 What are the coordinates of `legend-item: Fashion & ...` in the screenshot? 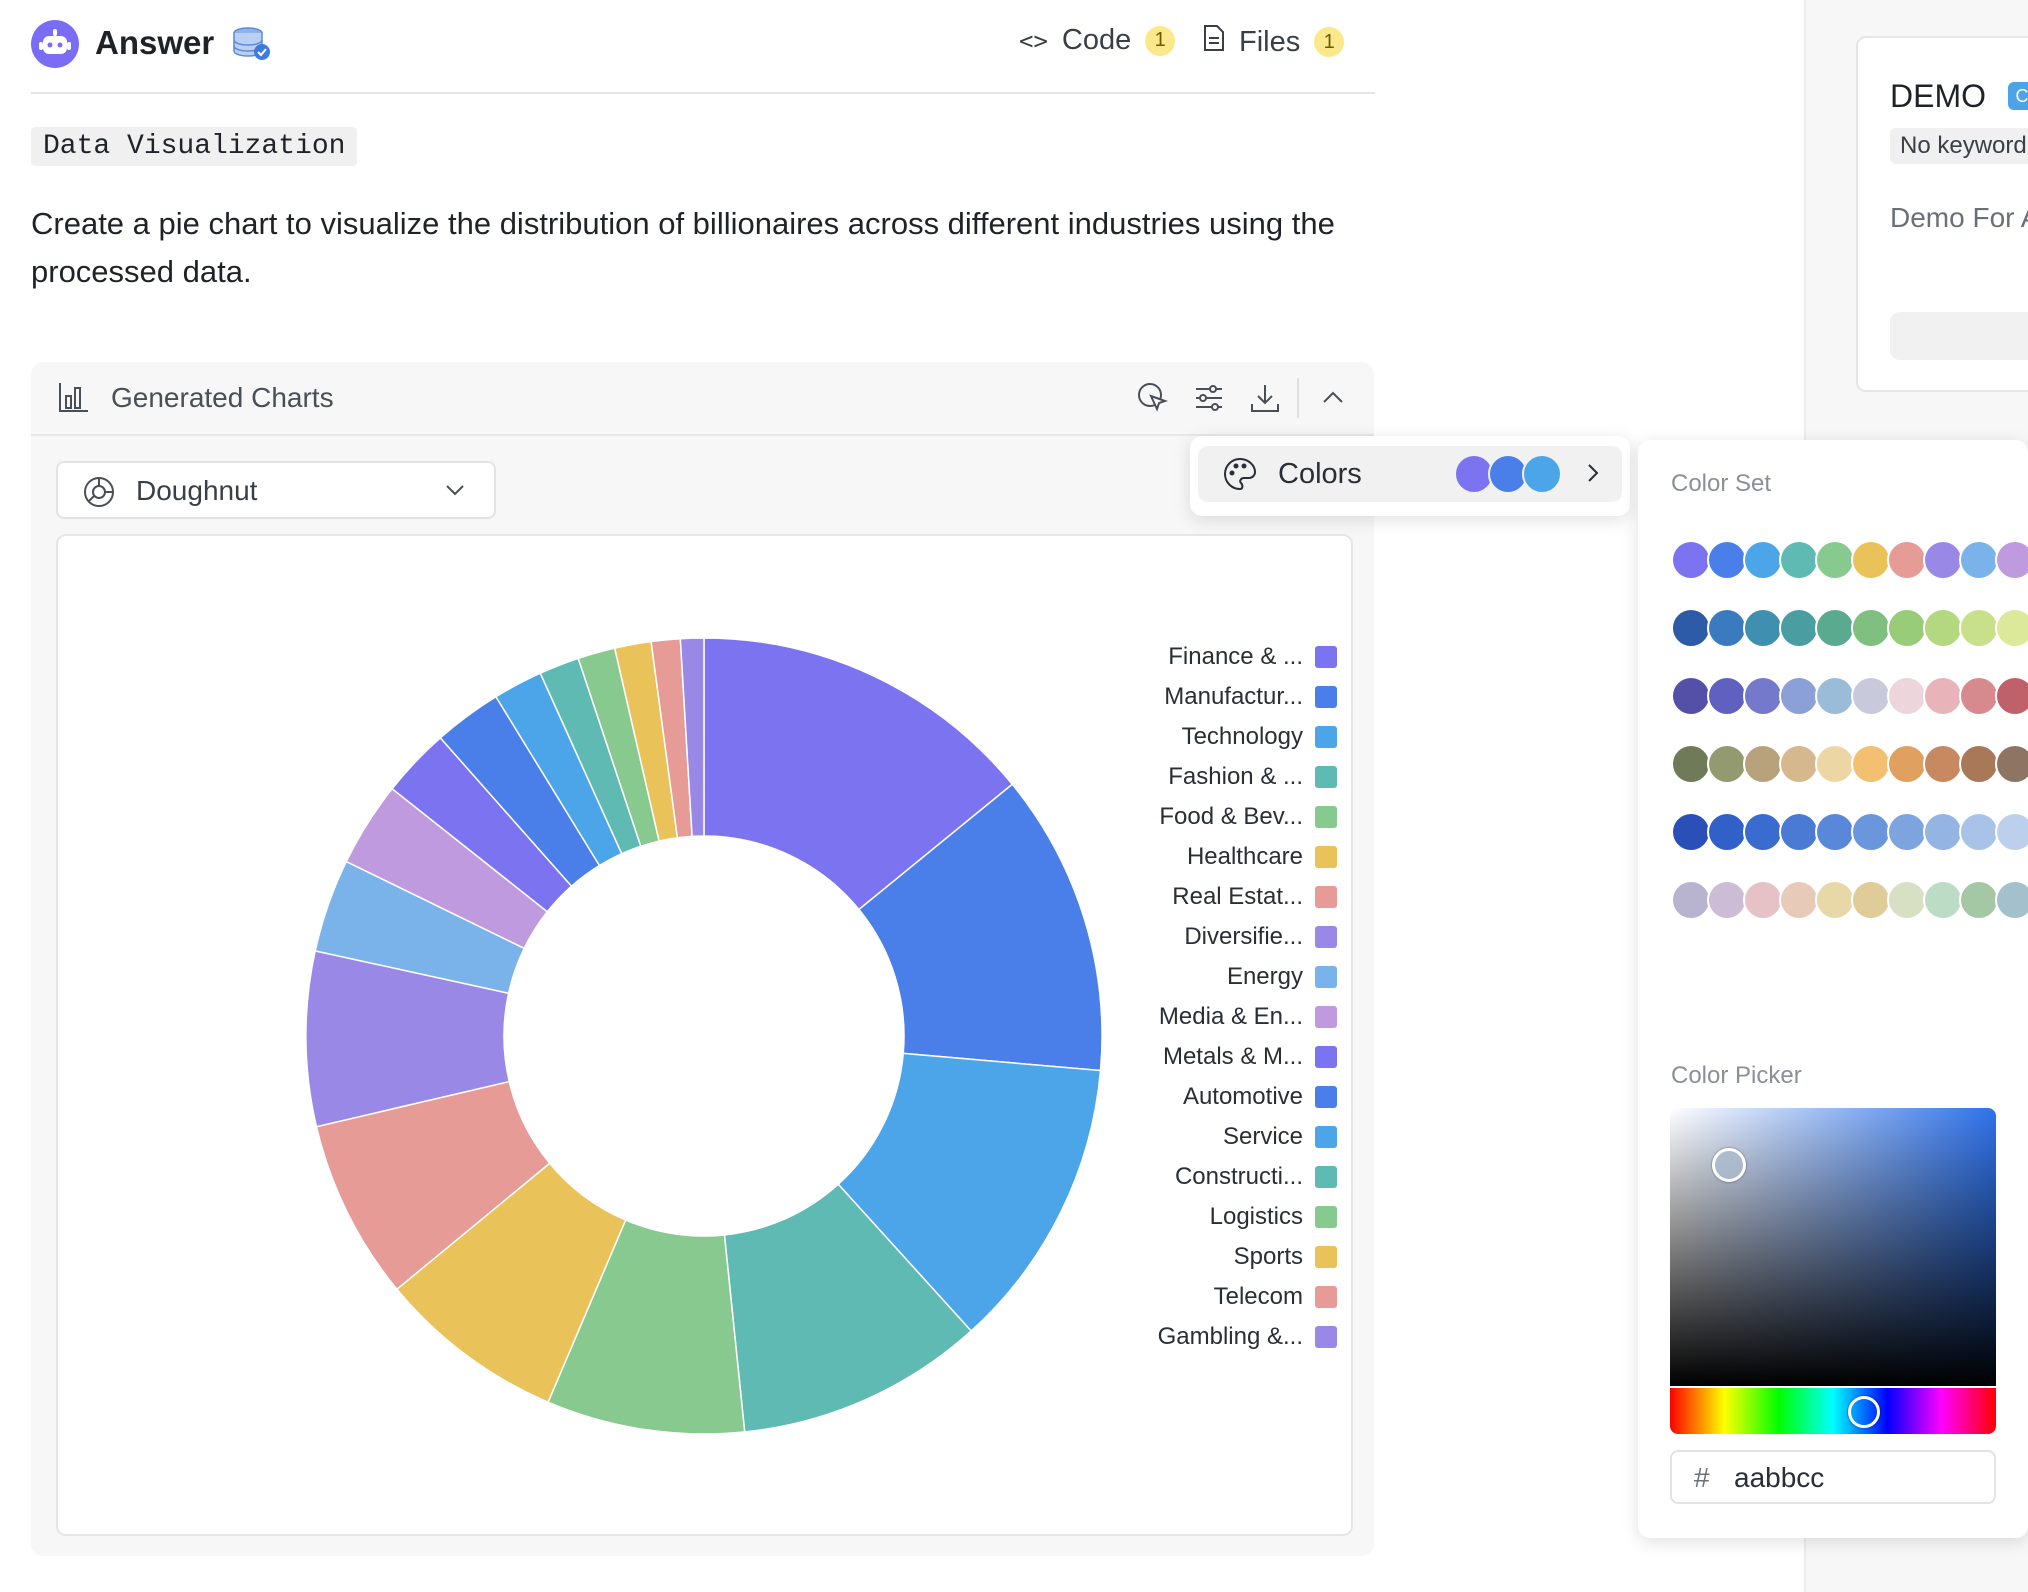 It's located at (1252, 777).